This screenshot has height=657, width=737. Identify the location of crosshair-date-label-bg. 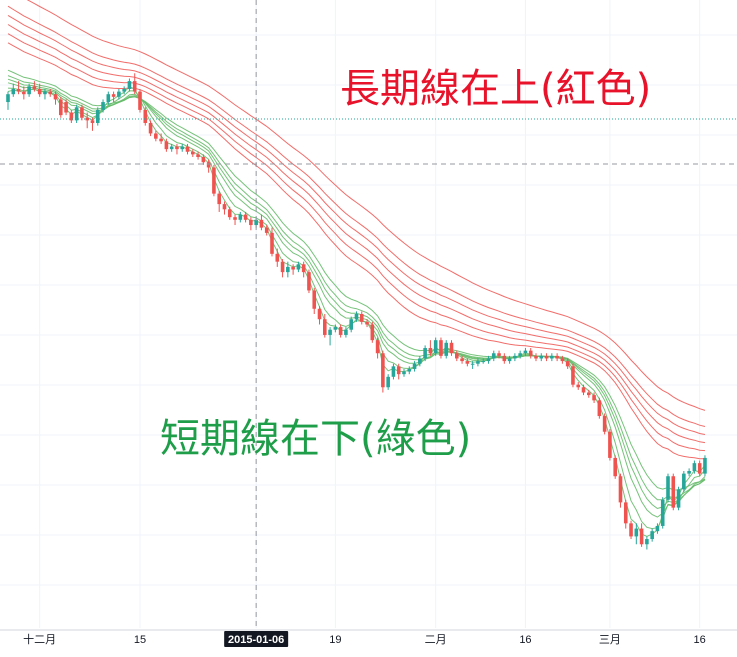
(256, 639).